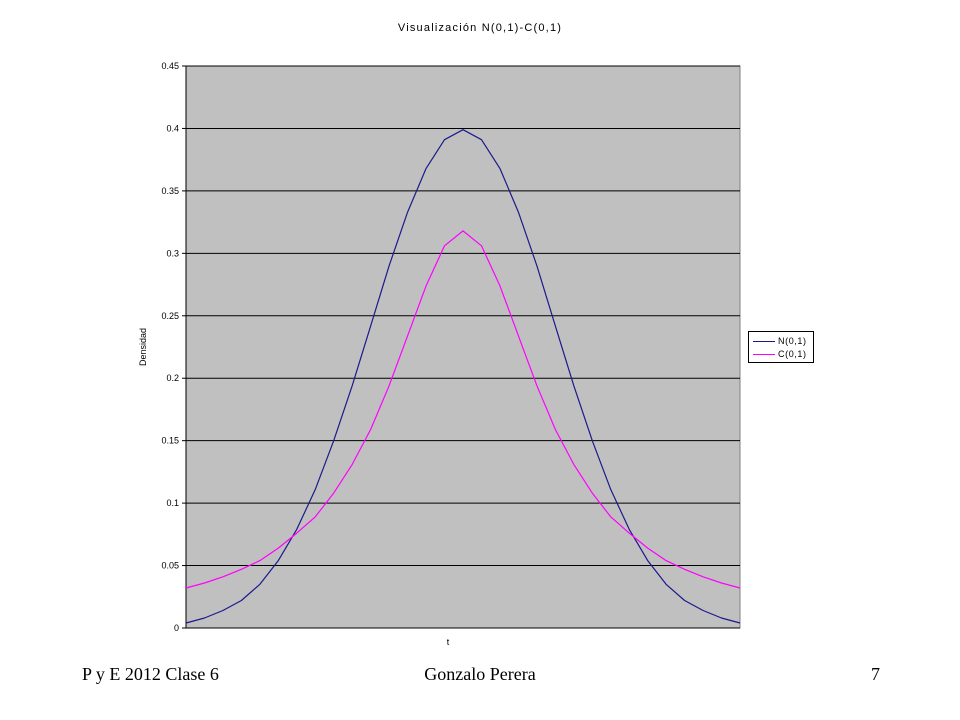 This screenshot has width=960, height=720. I want to click on legend-item-normal: N(0,1), so click(780, 341).